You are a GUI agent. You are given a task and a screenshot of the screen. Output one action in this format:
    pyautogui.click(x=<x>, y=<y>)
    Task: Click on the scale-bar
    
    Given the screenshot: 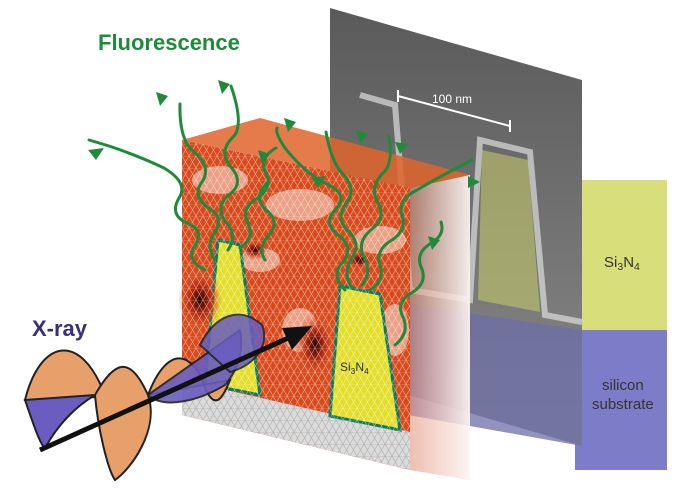 What is the action you would take?
    pyautogui.click(x=454, y=111)
    